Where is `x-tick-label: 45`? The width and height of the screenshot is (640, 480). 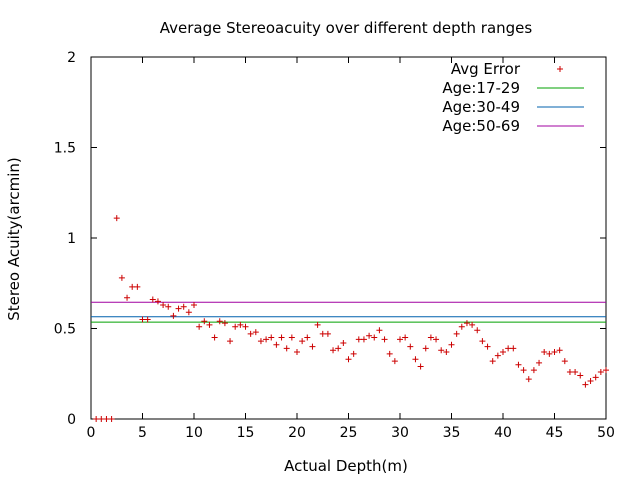
x-tick-label: 45 is located at coordinates (555, 433).